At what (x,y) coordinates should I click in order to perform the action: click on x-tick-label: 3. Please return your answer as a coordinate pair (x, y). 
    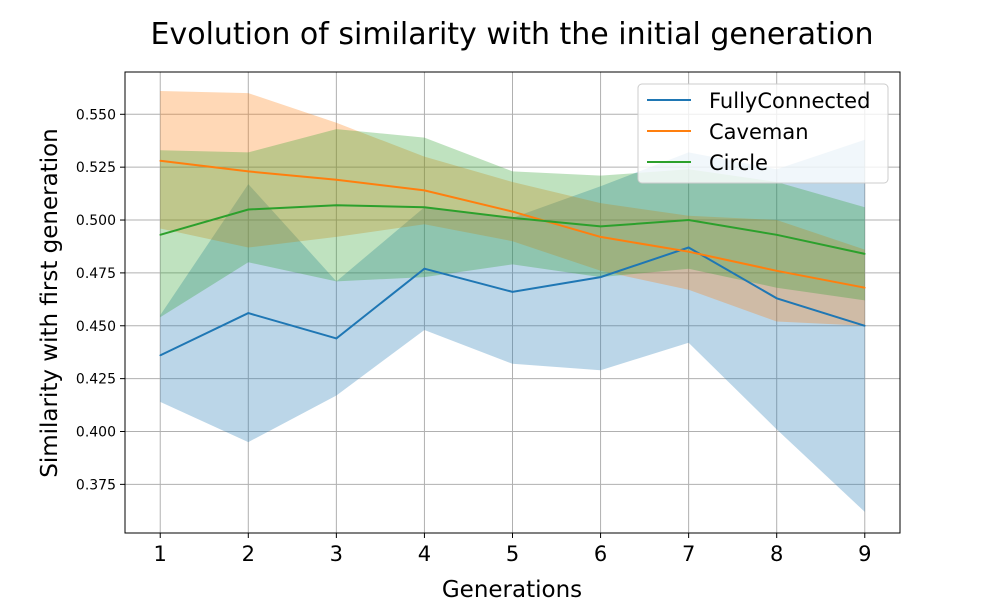
    Looking at the image, I should click on (336, 554).